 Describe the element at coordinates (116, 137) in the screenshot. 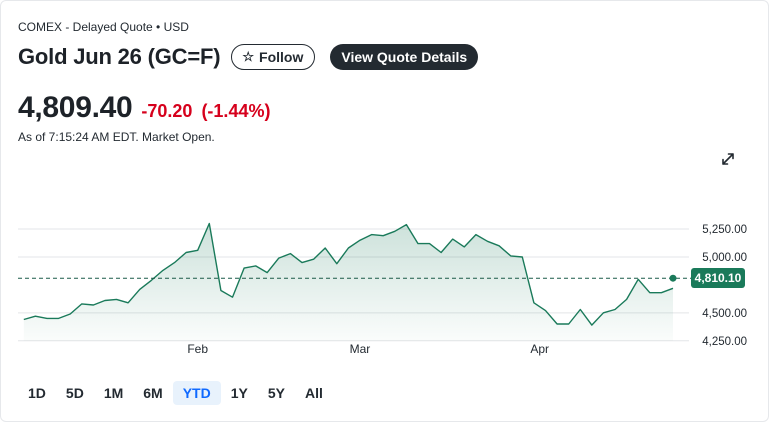

I see `as-of-timestamp: As of 7:15:24 AM EDT. Market Open.` at that location.